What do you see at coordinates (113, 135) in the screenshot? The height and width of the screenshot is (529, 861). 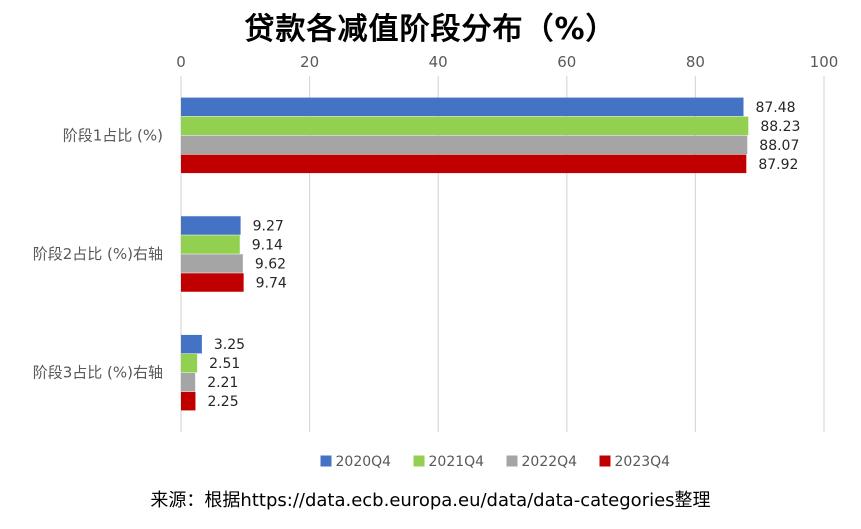 I see `category-label: 阶段1占比 (%)` at bounding box center [113, 135].